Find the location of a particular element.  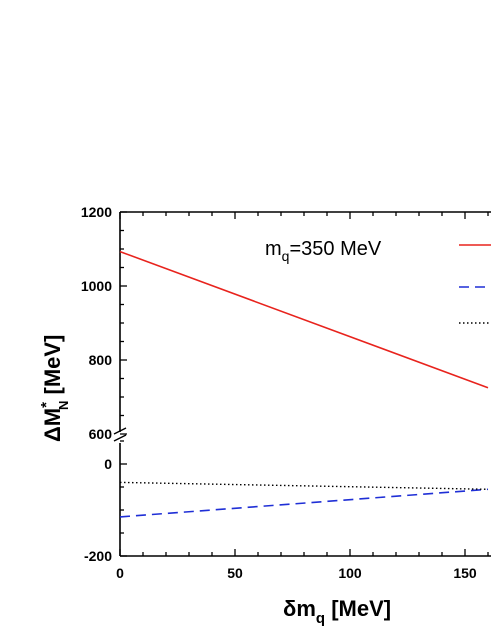

x-tick-label: 100 is located at coordinates (350, 573).